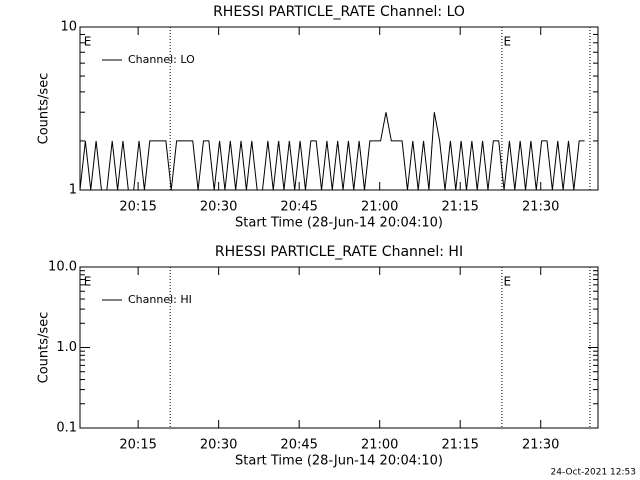 This screenshot has width=640, height=480. I want to click on chart-title: RHESSI PARTICLE_RATE Channel: LO, so click(339, 12).